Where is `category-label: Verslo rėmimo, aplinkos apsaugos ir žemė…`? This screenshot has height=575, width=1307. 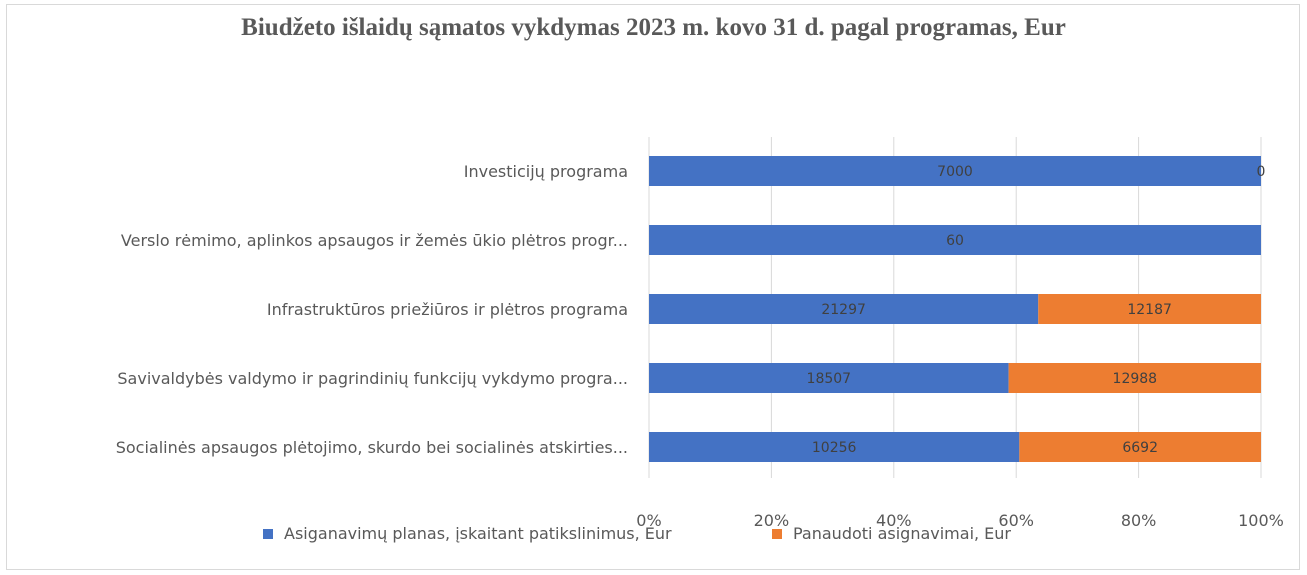 category-label: Verslo rėmimo, aplinkos apsaugos ir žemė… is located at coordinates (374, 240).